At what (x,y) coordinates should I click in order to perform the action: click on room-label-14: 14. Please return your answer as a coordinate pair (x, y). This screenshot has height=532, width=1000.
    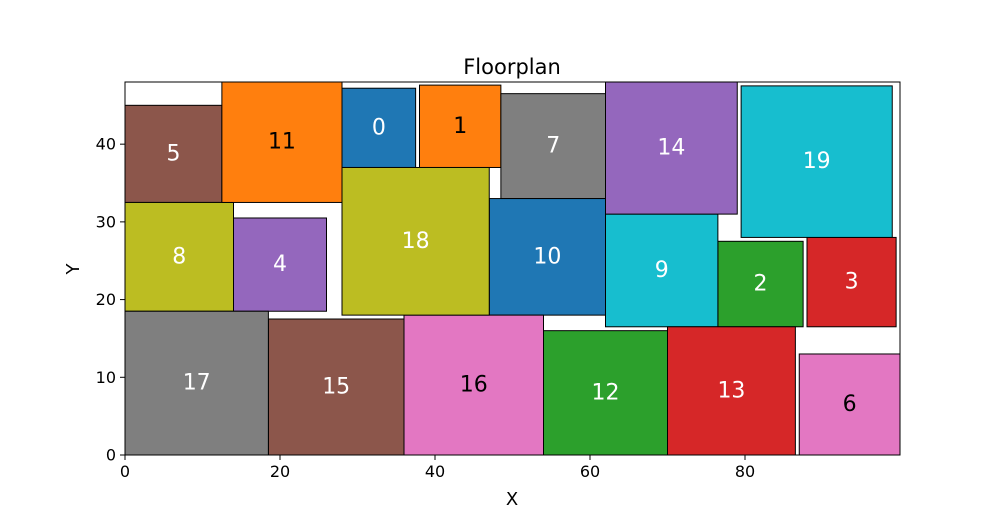
    Looking at the image, I should click on (671, 148).